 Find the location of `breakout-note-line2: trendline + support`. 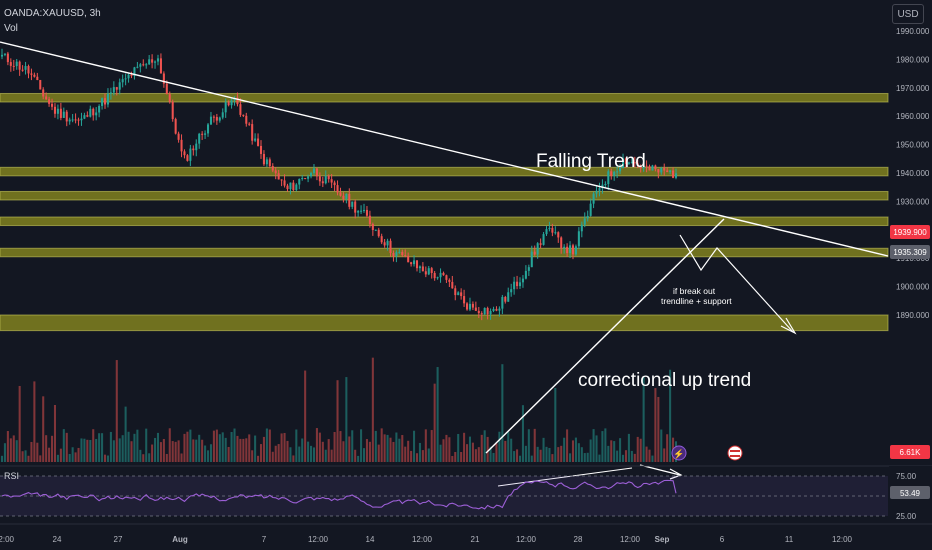

breakout-note-line2: trendline + support is located at coordinates (696, 301).